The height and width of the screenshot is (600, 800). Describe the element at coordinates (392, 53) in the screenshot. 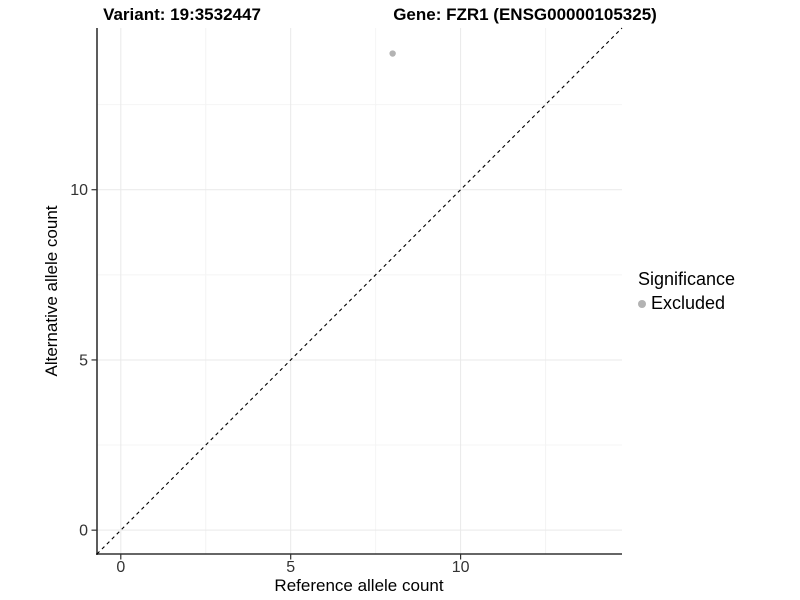

I see `data-point` at that location.